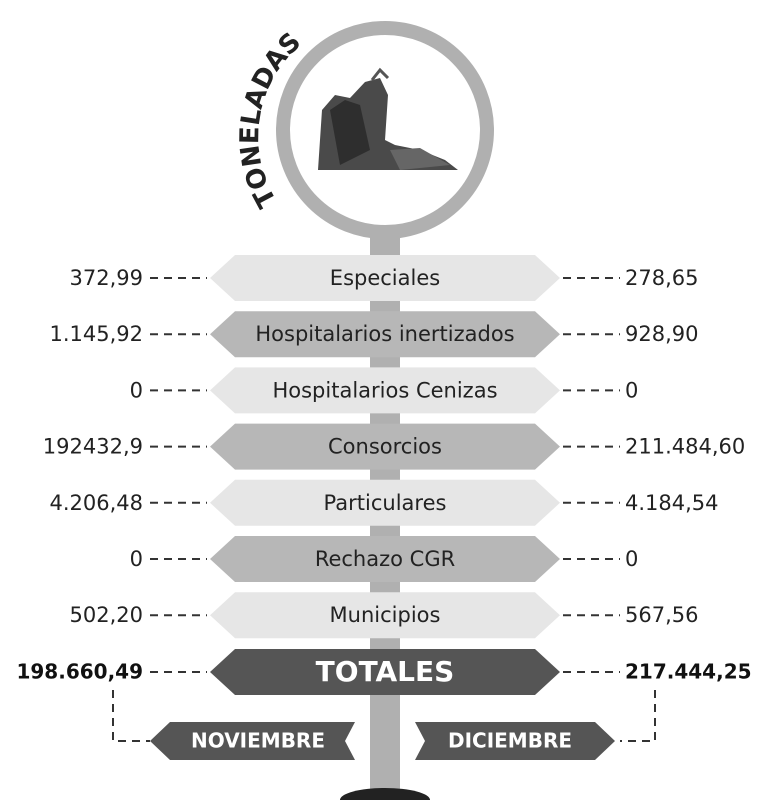 Image resolution: width=763 pixels, height=800 pixels. I want to click on right-value: 278,65, so click(661, 278).